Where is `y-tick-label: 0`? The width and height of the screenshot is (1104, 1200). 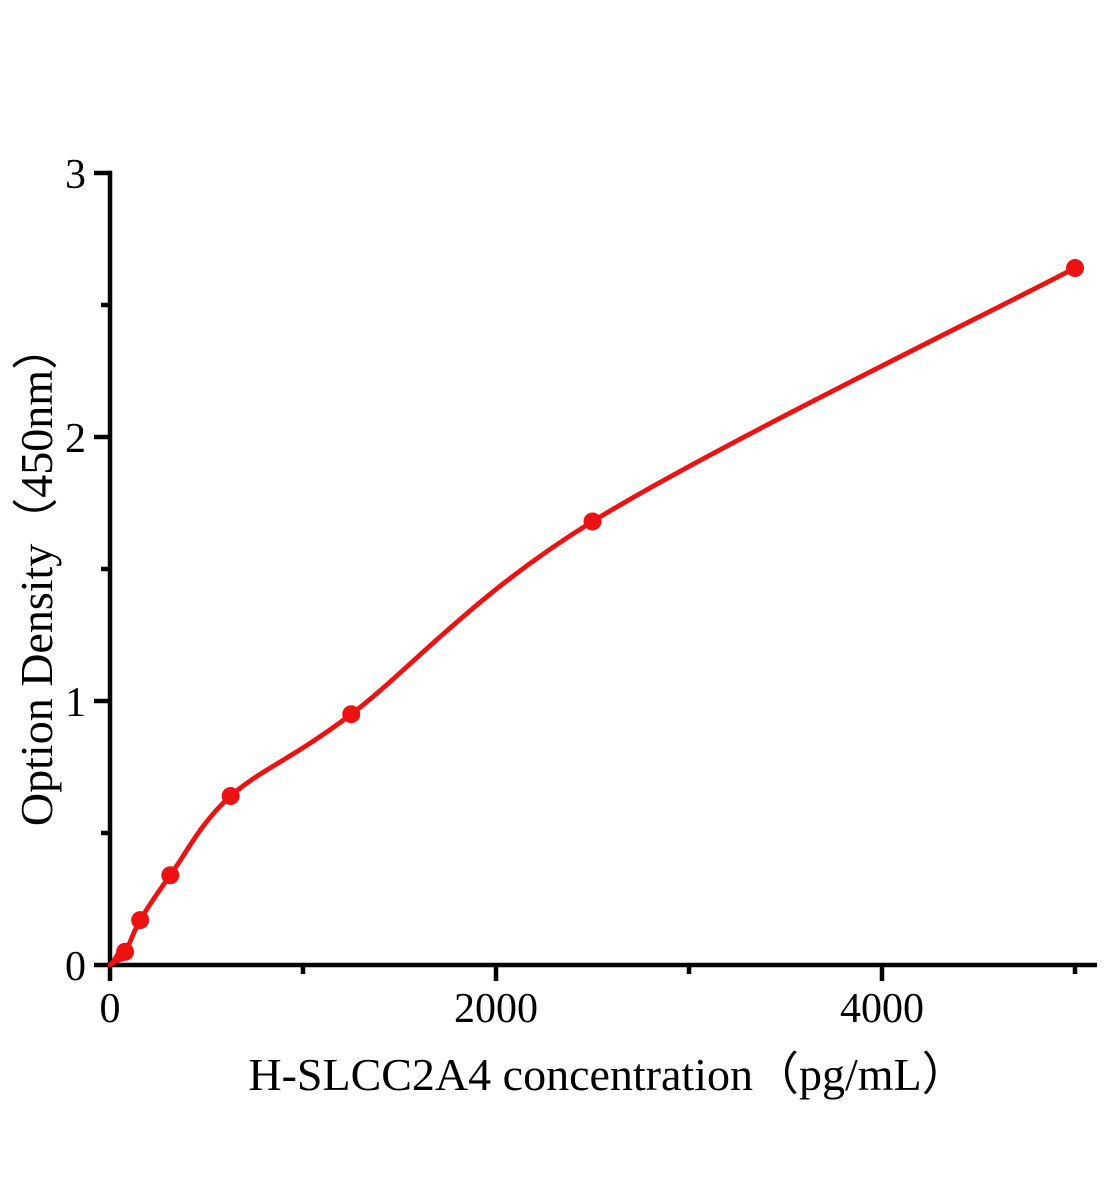 y-tick-label: 0 is located at coordinates (75, 967).